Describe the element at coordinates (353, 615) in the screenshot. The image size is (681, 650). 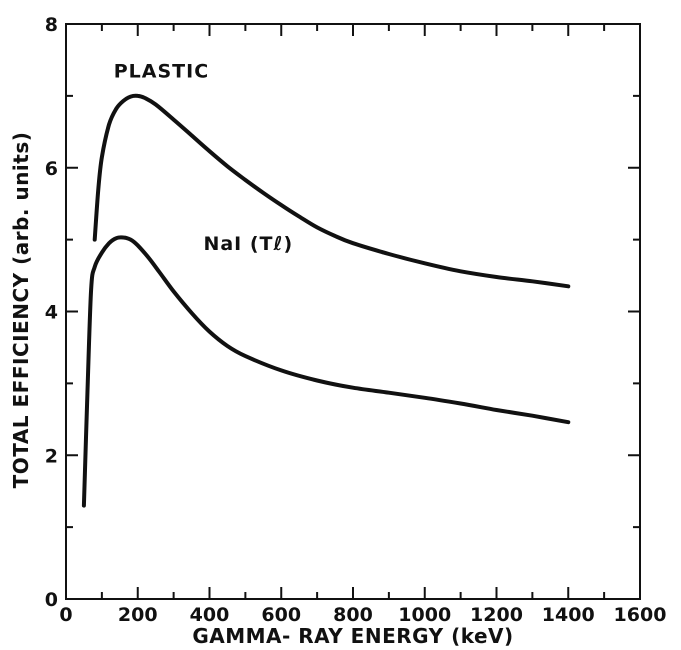
I see `x-tick-label: 800` at that location.